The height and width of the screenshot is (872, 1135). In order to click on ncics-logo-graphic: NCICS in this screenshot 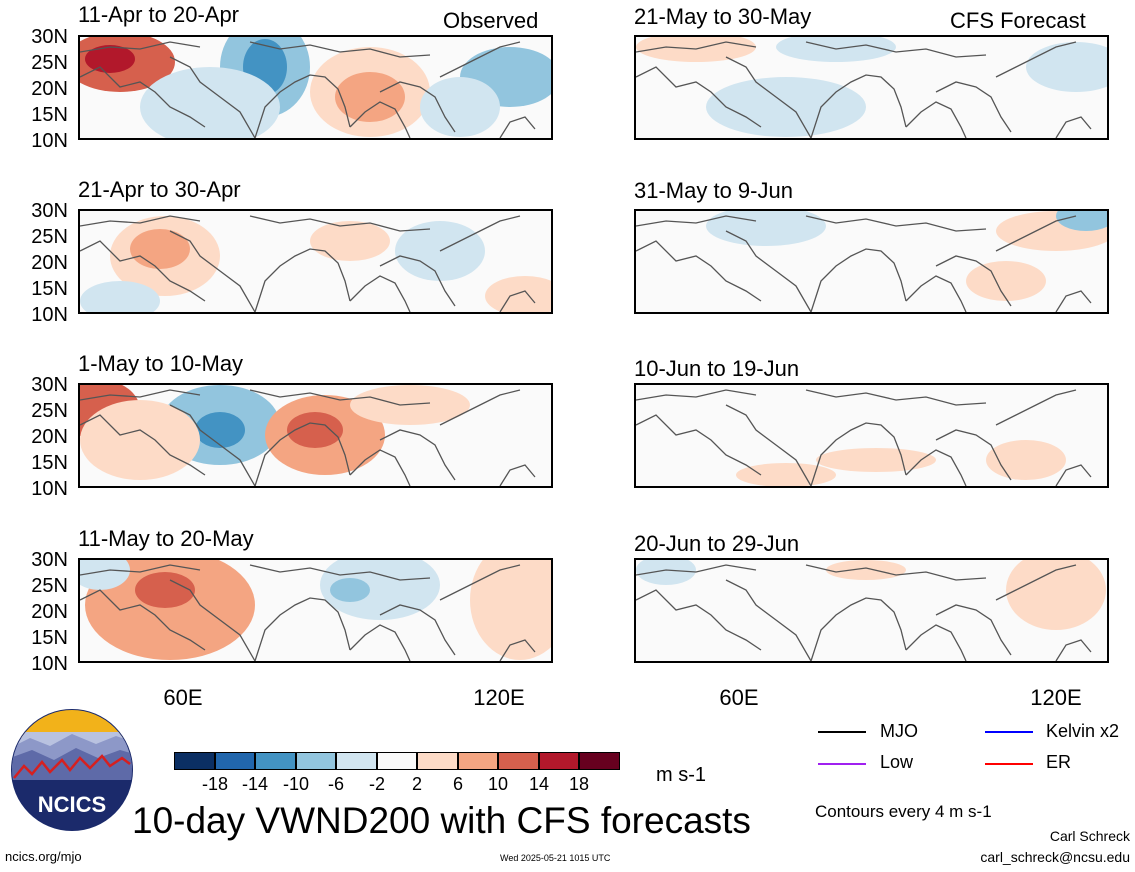, I will do `click(72, 770)`.